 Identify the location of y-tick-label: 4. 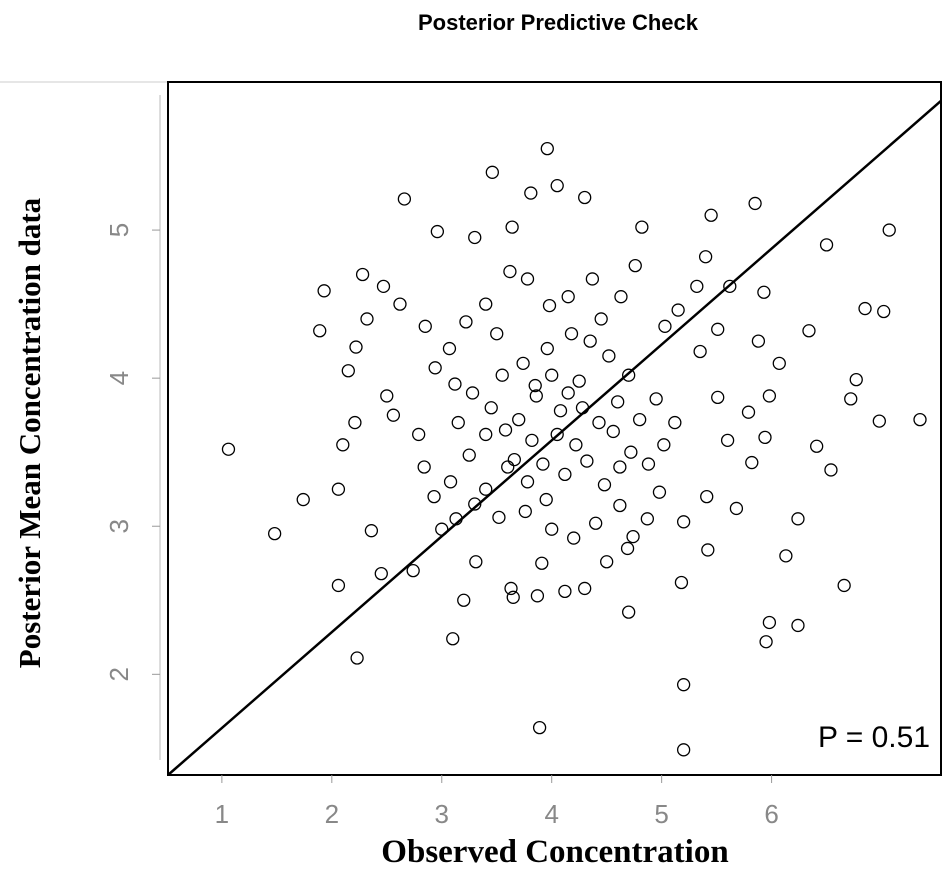
(119, 378).